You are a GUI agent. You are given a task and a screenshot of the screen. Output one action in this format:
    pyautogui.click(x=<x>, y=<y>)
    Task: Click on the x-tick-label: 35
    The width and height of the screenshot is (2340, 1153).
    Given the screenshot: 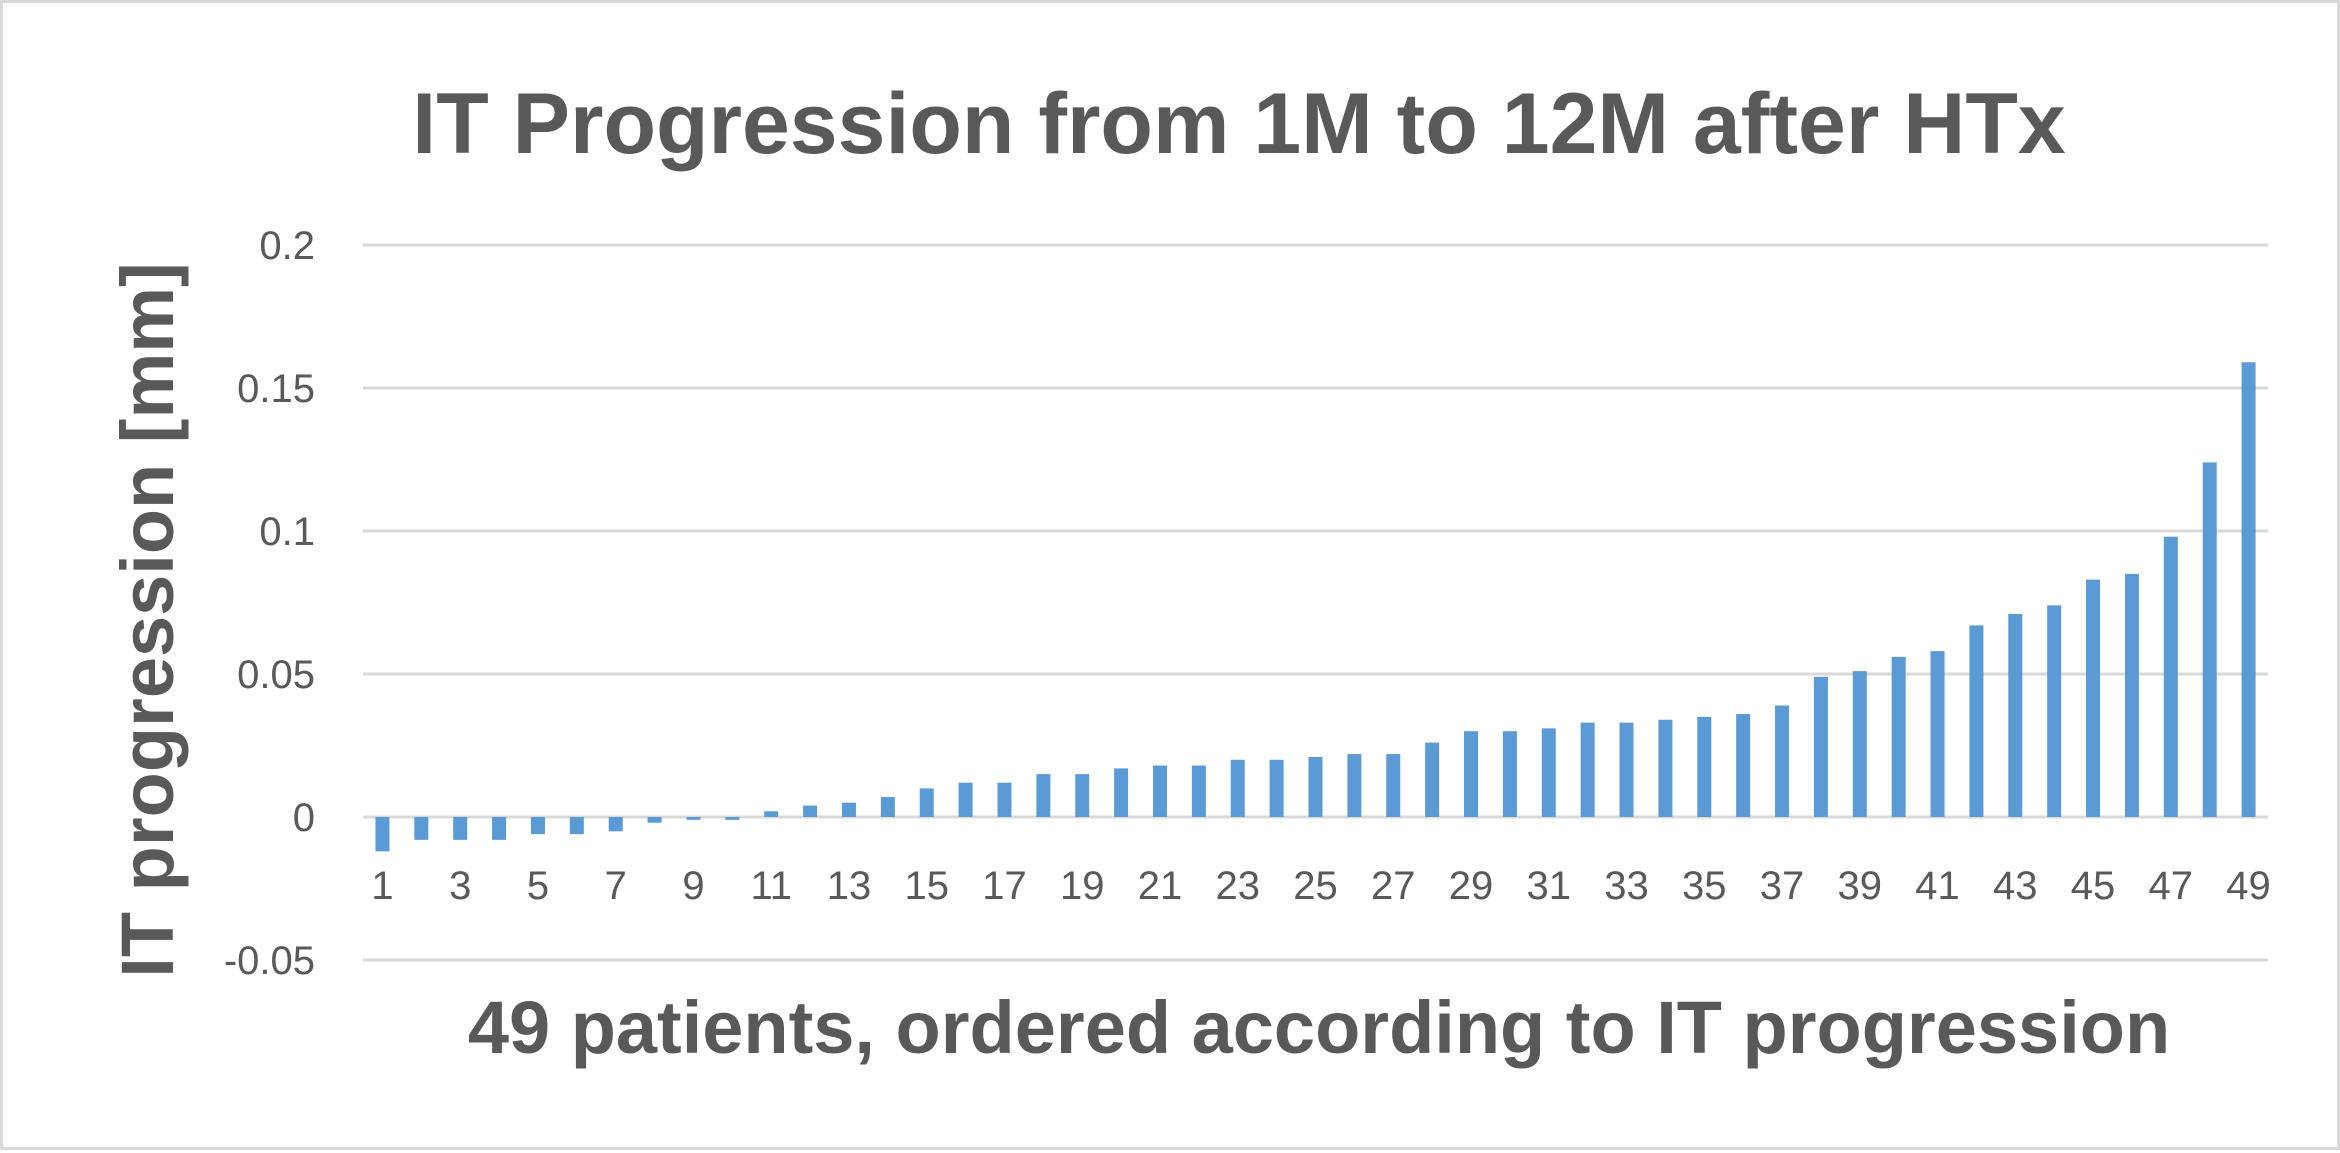 What is the action you would take?
    pyautogui.click(x=1704, y=886)
    